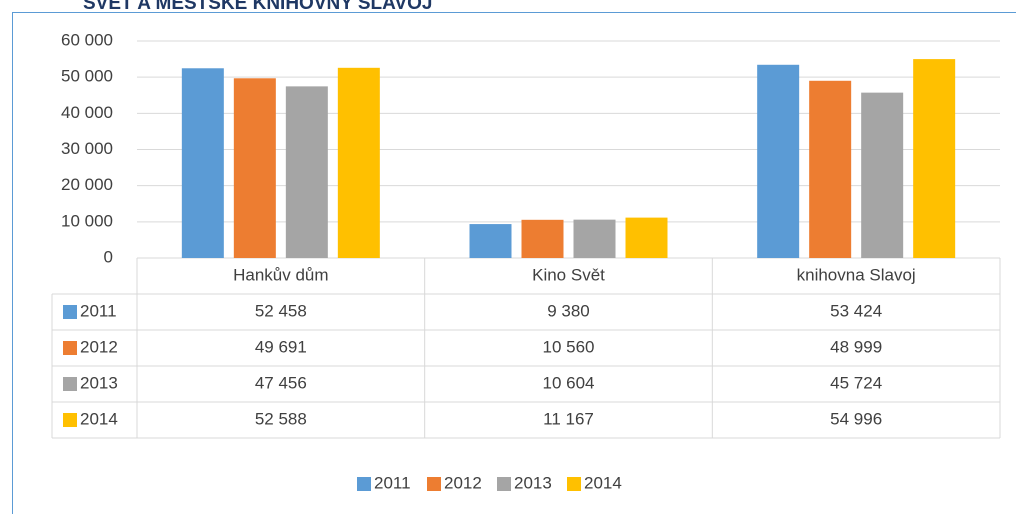  What do you see at coordinates (87, 76) in the screenshot?
I see `y-tick-label: 50 000` at bounding box center [87, 76].